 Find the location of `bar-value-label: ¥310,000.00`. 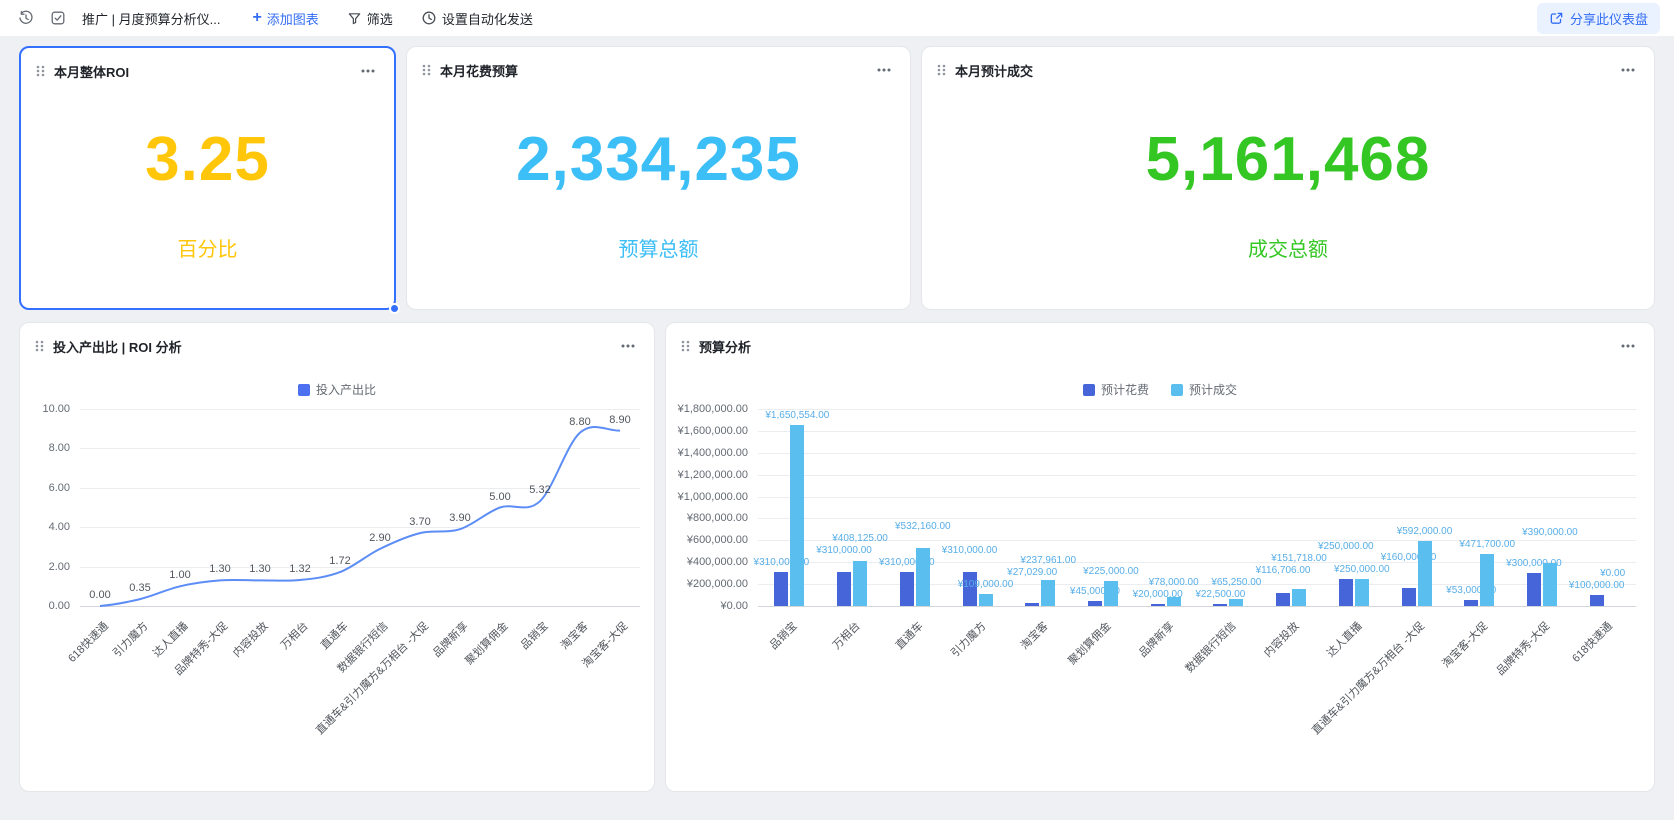

bar-value-label: ¥310,000.00 is located at coordinates (781, 563).